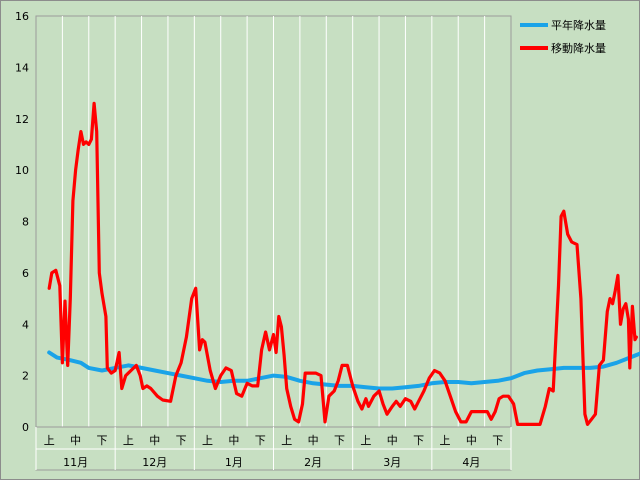 The width and height of the screenshot is (640, 480). What do you see at coordinates (75, 462) in the screenshot?
I see `x-group-label: 11月` at bounding box center [75, 462].